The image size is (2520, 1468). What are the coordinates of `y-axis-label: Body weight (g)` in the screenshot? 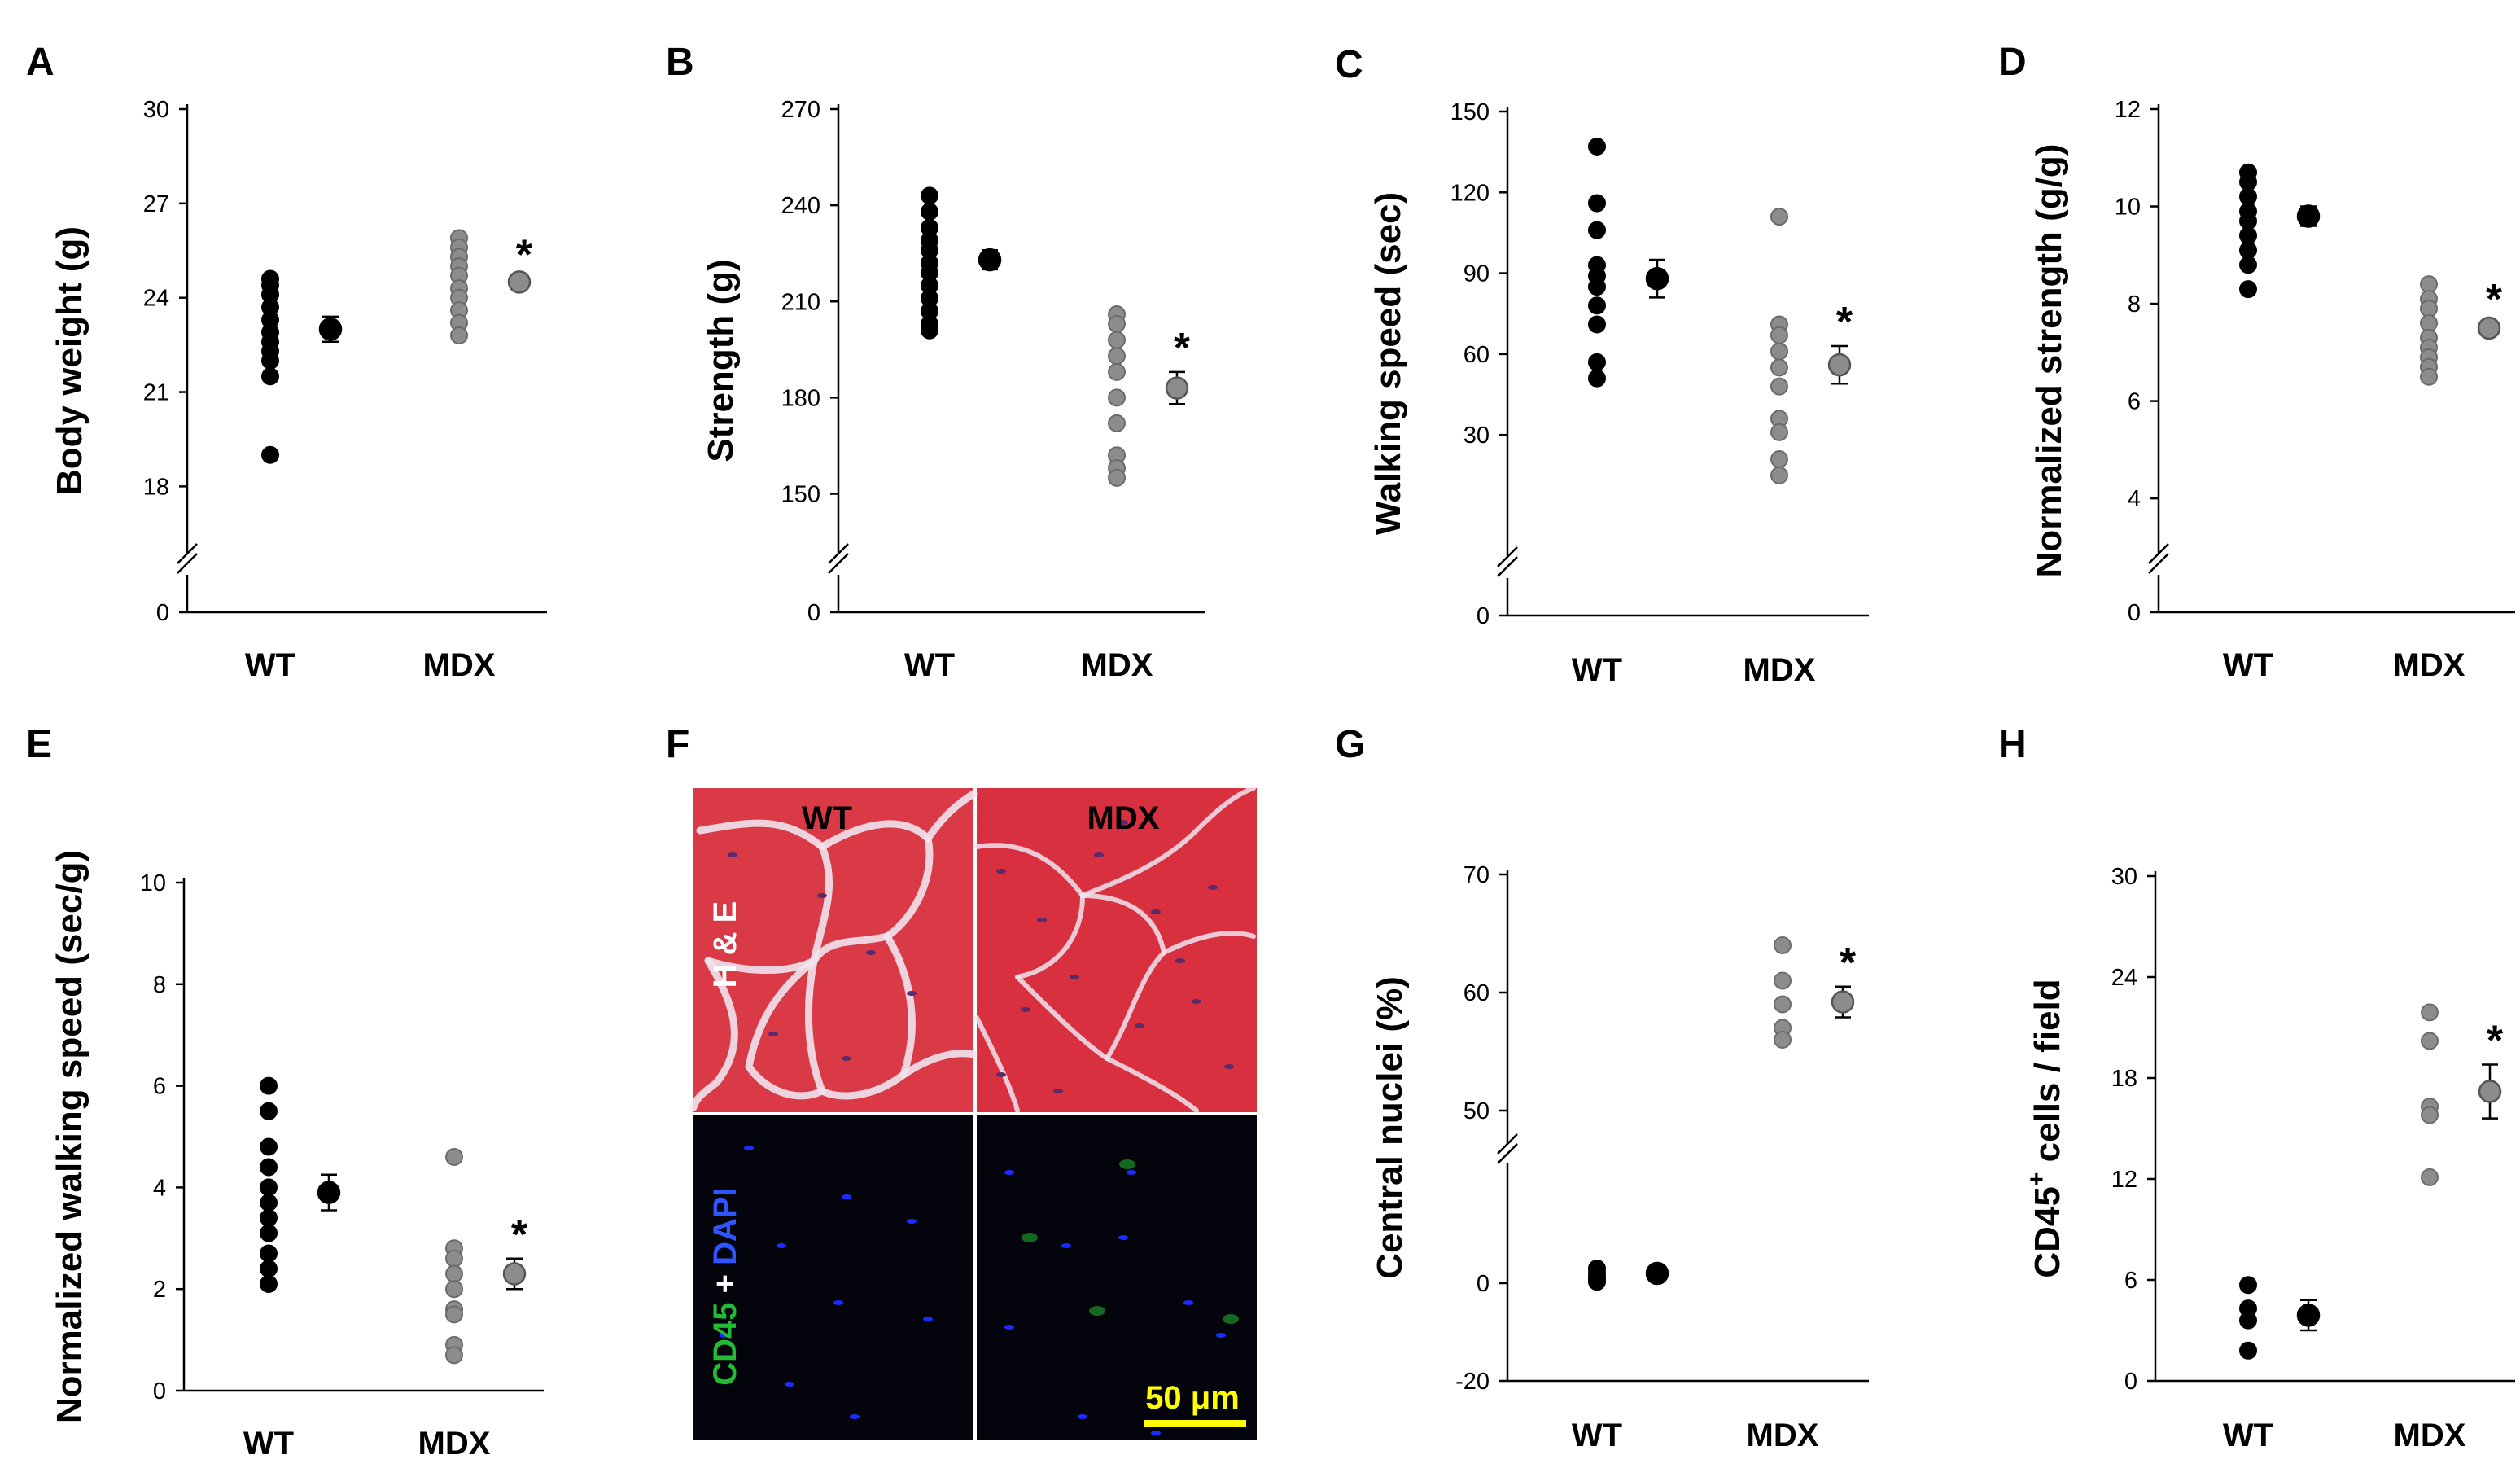 It's located at (70, 360).